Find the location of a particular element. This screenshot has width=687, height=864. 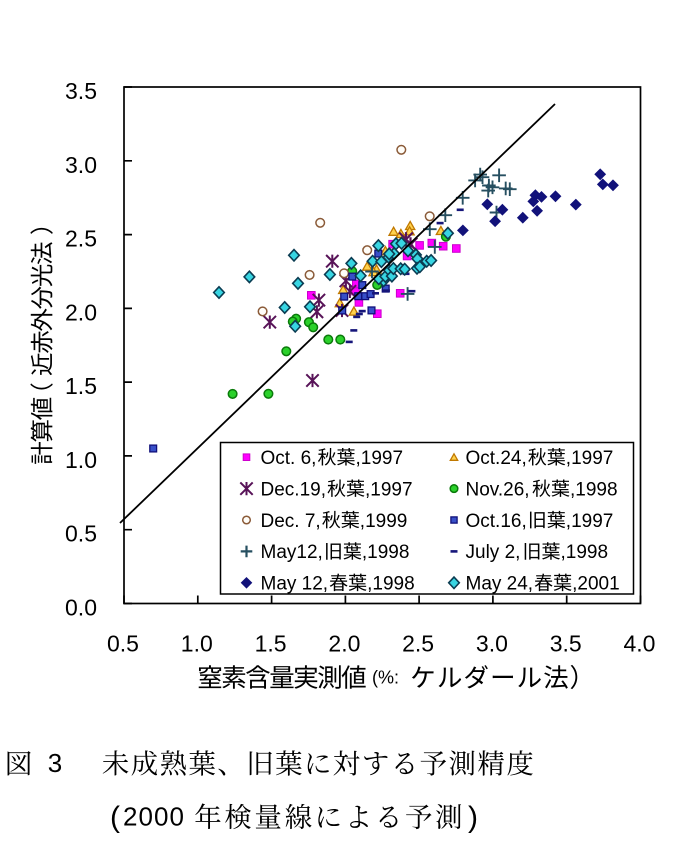

svg-text: May 12, is located at coordinates (295, 584).